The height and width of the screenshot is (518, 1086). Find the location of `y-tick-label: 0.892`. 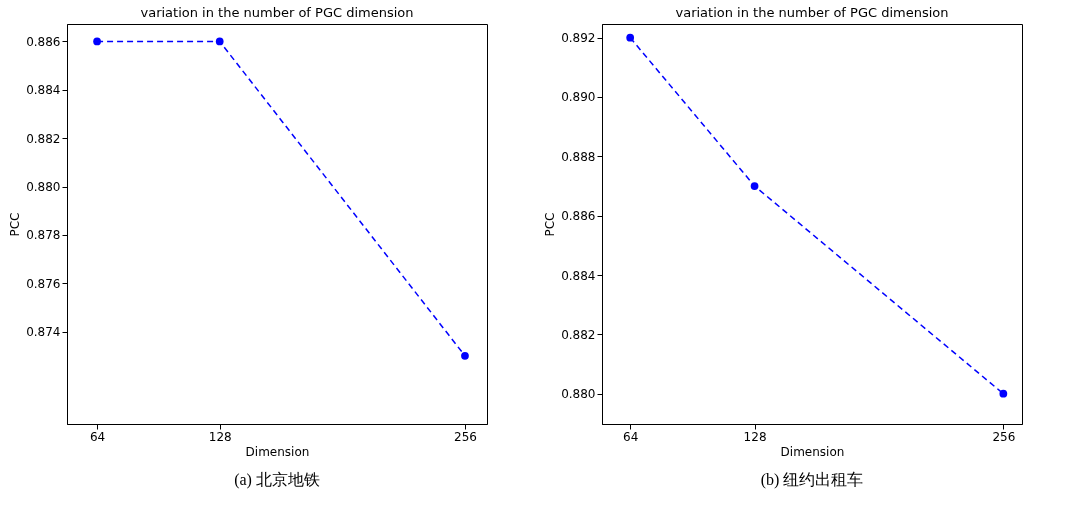

y-tick-label: 0.892 is located at coordinates (578, 38).